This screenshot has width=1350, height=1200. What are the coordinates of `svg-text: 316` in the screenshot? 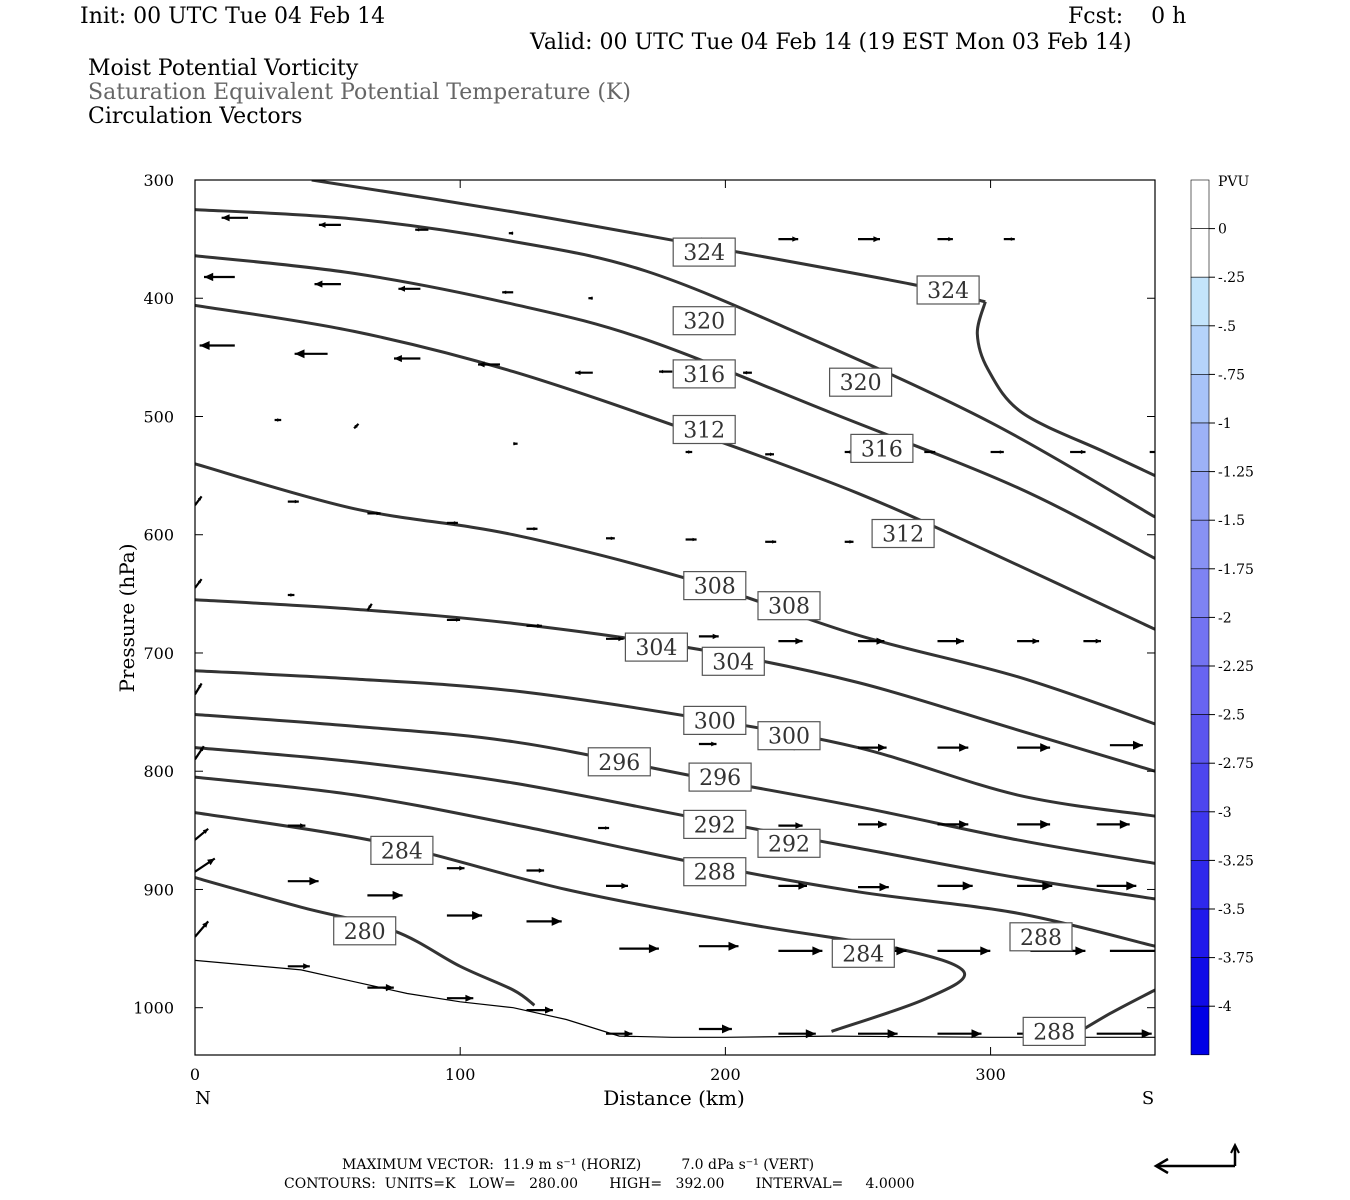 It's located at (882, 449).